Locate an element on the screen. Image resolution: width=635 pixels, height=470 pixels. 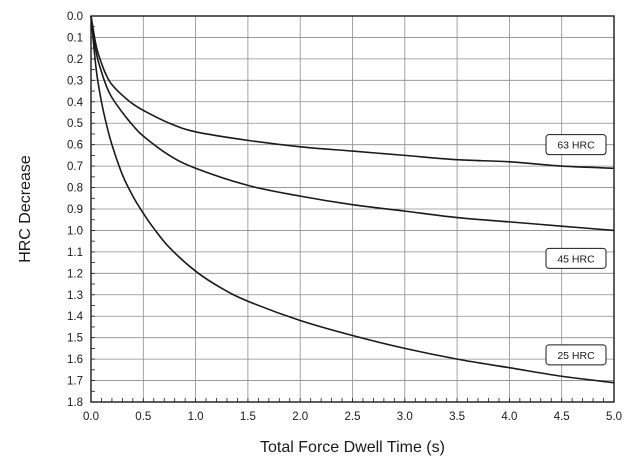
x-tick-label: 1.0 is located at coordinates (196, 417).